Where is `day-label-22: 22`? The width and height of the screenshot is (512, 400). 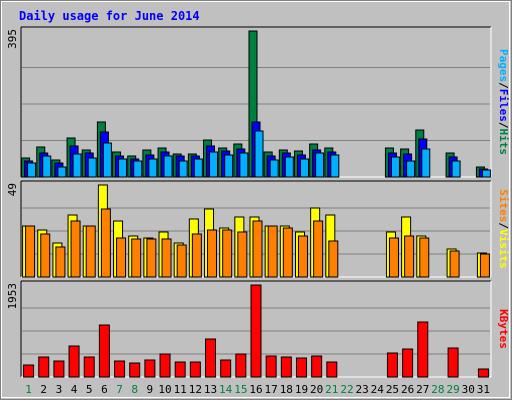 day-label-22: 22 is located at coordinates (346, 389).